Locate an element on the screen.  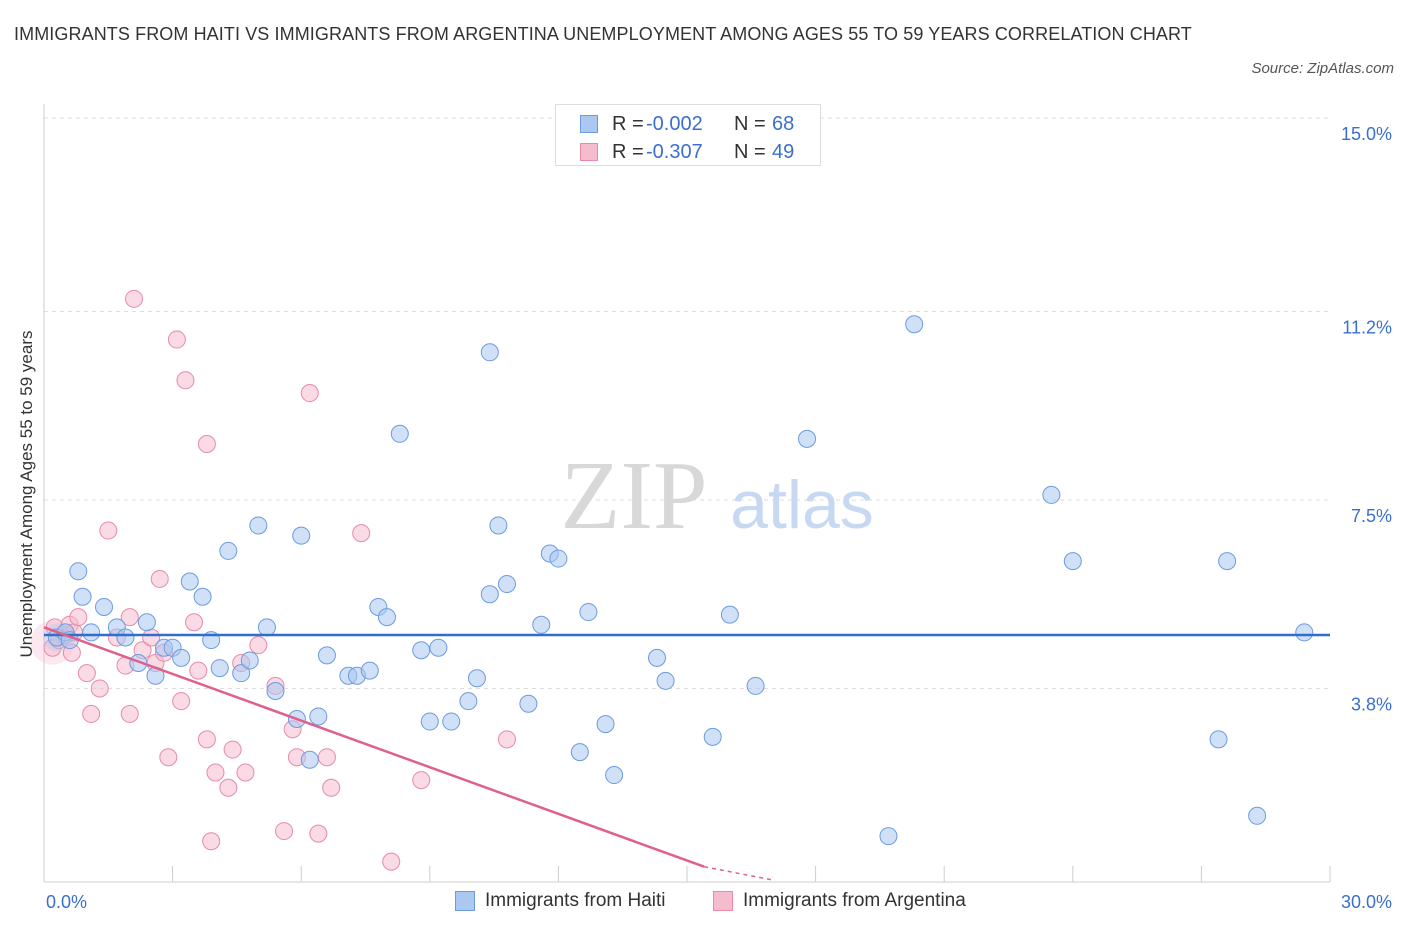
haiti-n-label: N = is located at coordinates (750, 123).